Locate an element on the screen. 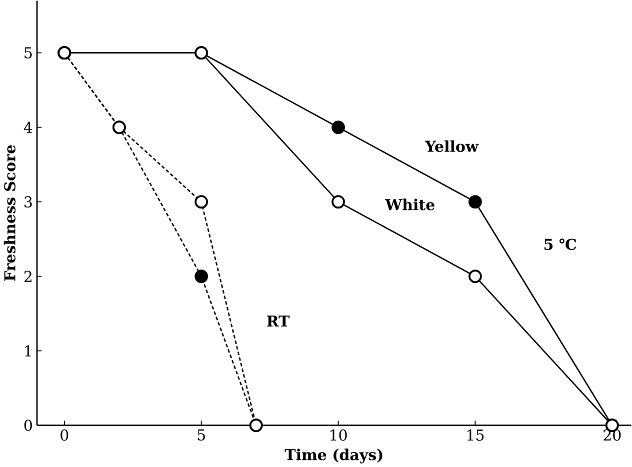 The width and height of the screenshot is (632, 467). x-tick-label: 0 is located at coordinates (64, 435).